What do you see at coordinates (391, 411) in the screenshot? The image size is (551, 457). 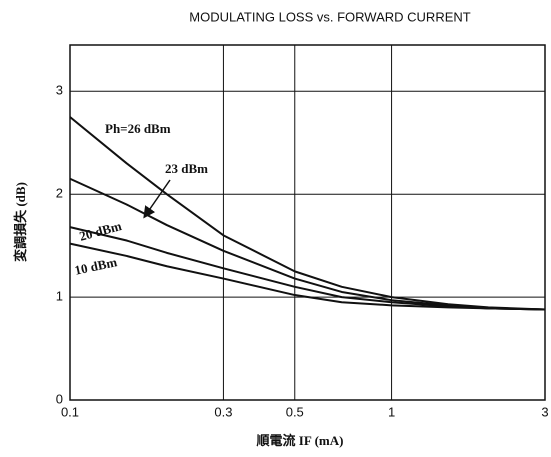 I see `x-tick-label: 1` at bounding box center [391, 411].